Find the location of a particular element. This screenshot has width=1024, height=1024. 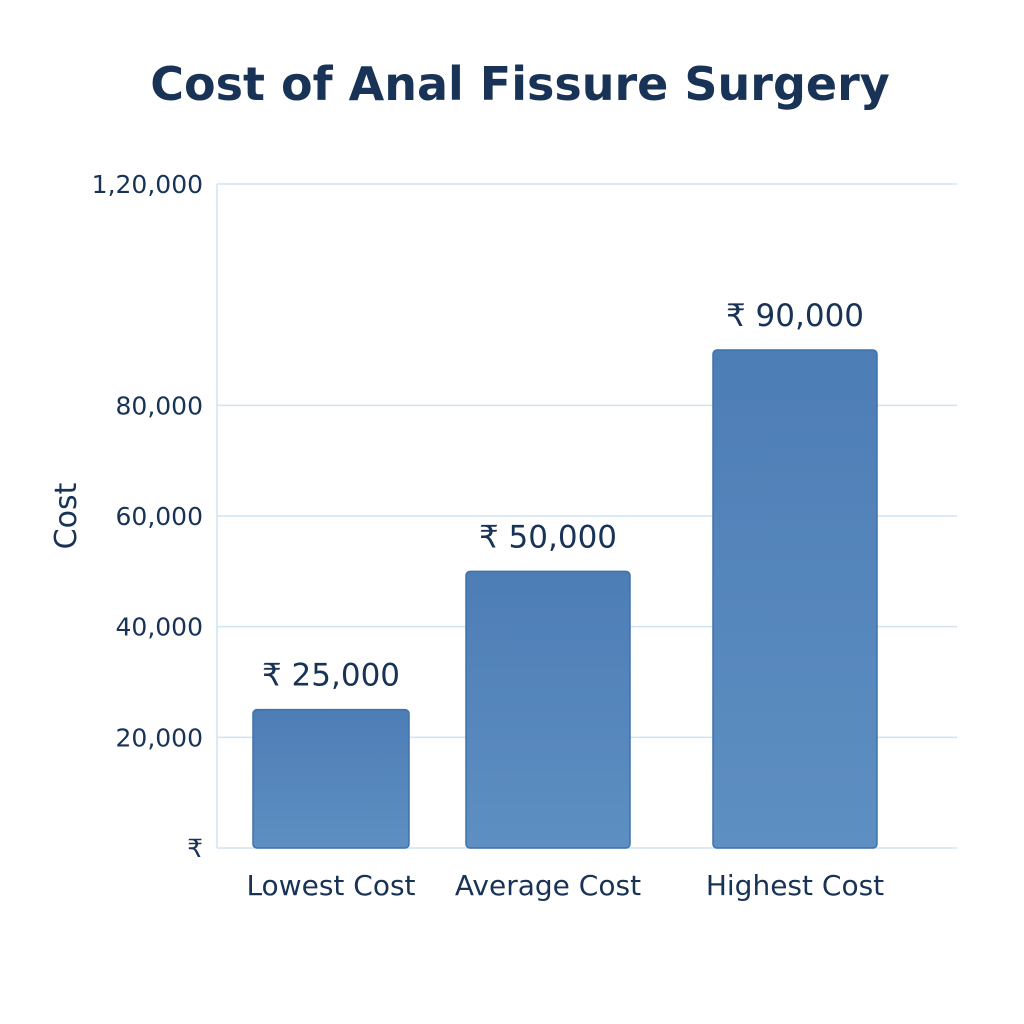

y-tick-label: 1,20,000 is located at coordinates (147, 184).